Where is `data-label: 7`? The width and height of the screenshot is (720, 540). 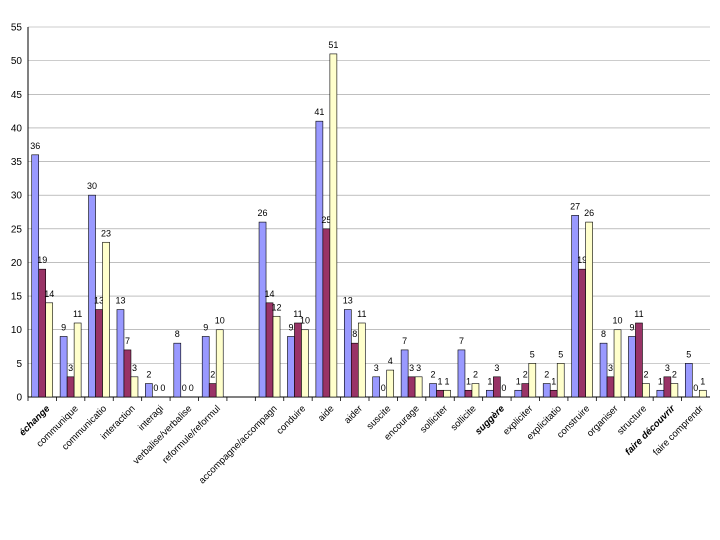 data-label: 7 is located at coordinates (461, 341).